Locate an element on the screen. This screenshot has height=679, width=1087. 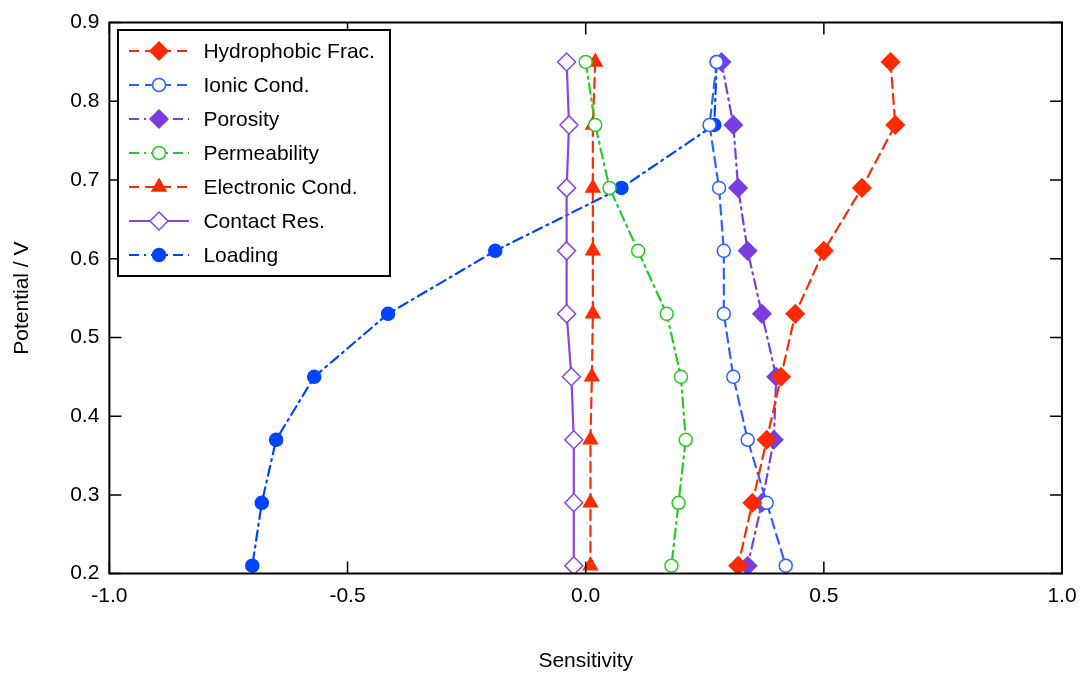
y-tick-label: 0.6 is located at coordinates (85, 257).